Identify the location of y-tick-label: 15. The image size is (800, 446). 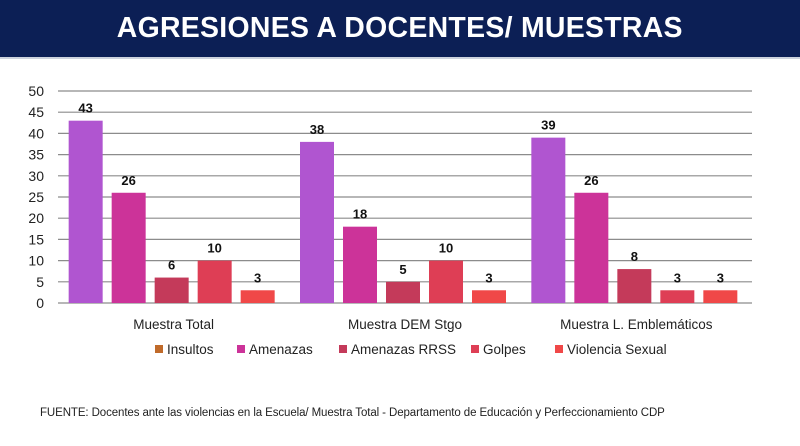
(36, 239).